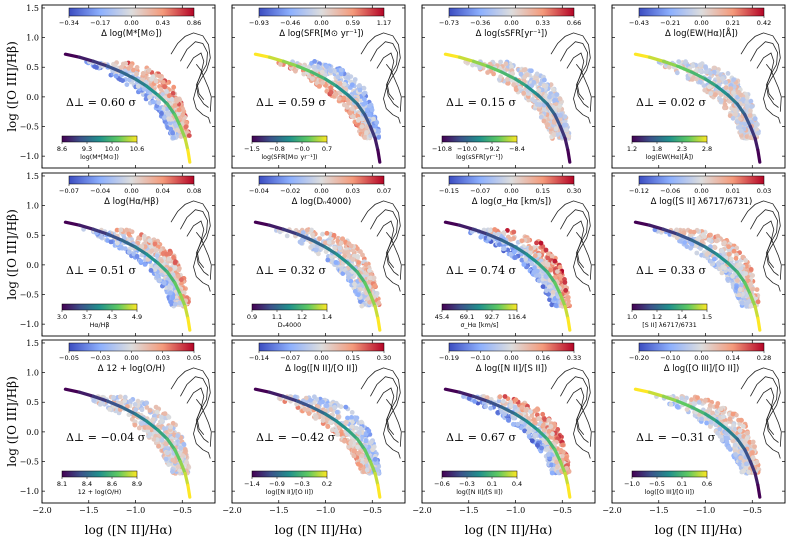 This screenshot has height=541, width=789. I want to click on y-tick-label: 1.0, so click(32, 38).